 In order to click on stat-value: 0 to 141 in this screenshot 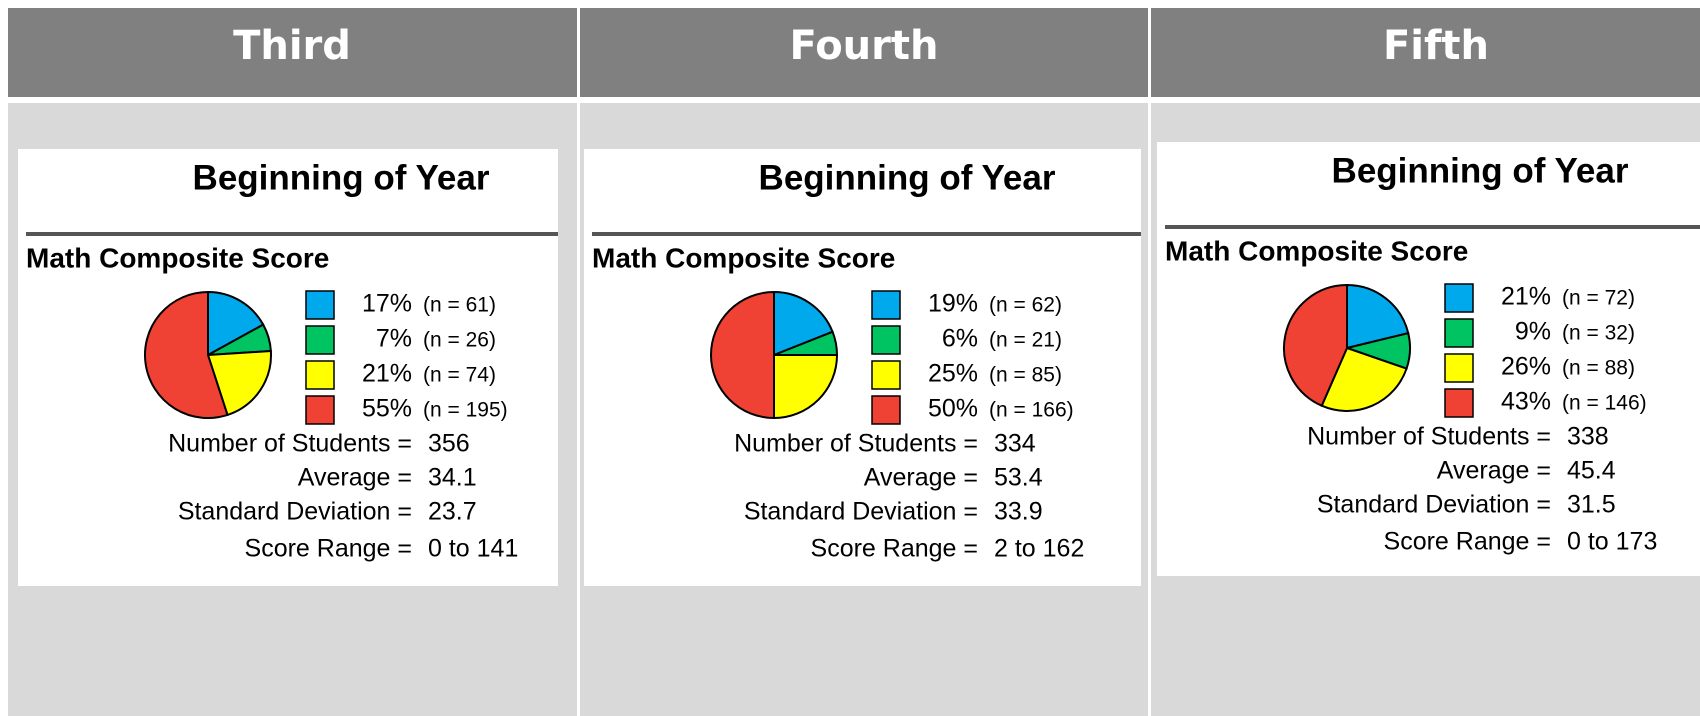, I will do `click(473, 549)`.